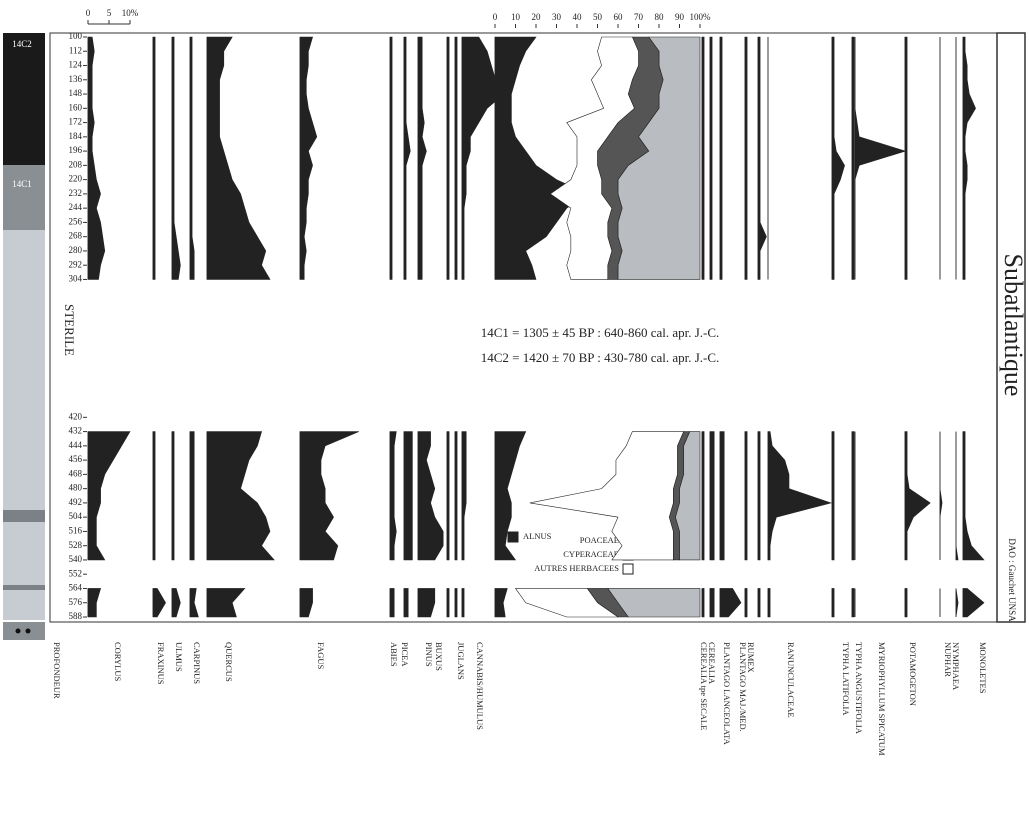 This screenshot has width=1029, height=821. Describe the element at coordinates (743, 687) in the screenshot. I see `taxon-label: PLANTAGO MAJ./MED.` at that location.